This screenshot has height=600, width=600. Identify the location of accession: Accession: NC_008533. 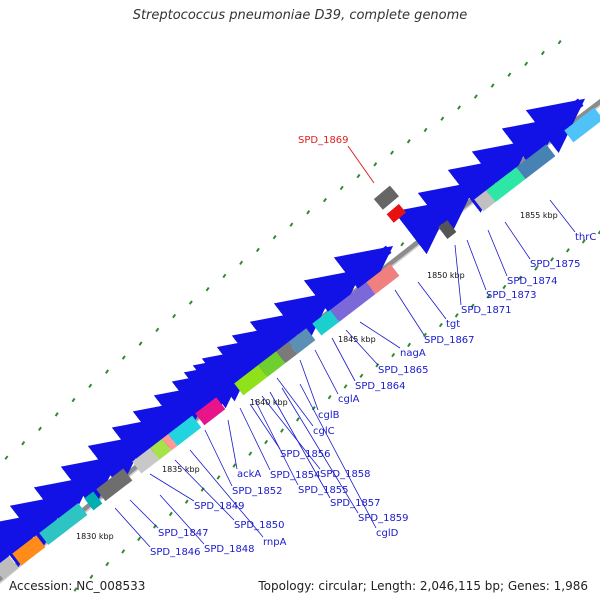
(77, 586).